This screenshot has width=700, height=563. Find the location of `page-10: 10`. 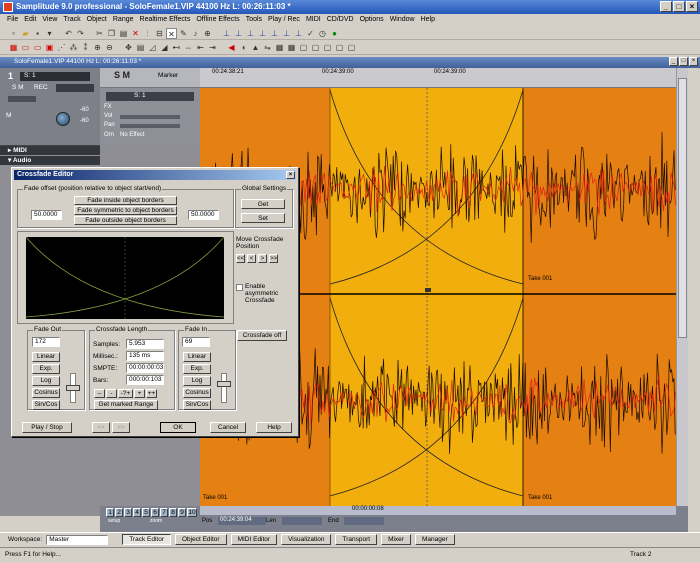

page-10: 10 is located at coordinates (192, 512).